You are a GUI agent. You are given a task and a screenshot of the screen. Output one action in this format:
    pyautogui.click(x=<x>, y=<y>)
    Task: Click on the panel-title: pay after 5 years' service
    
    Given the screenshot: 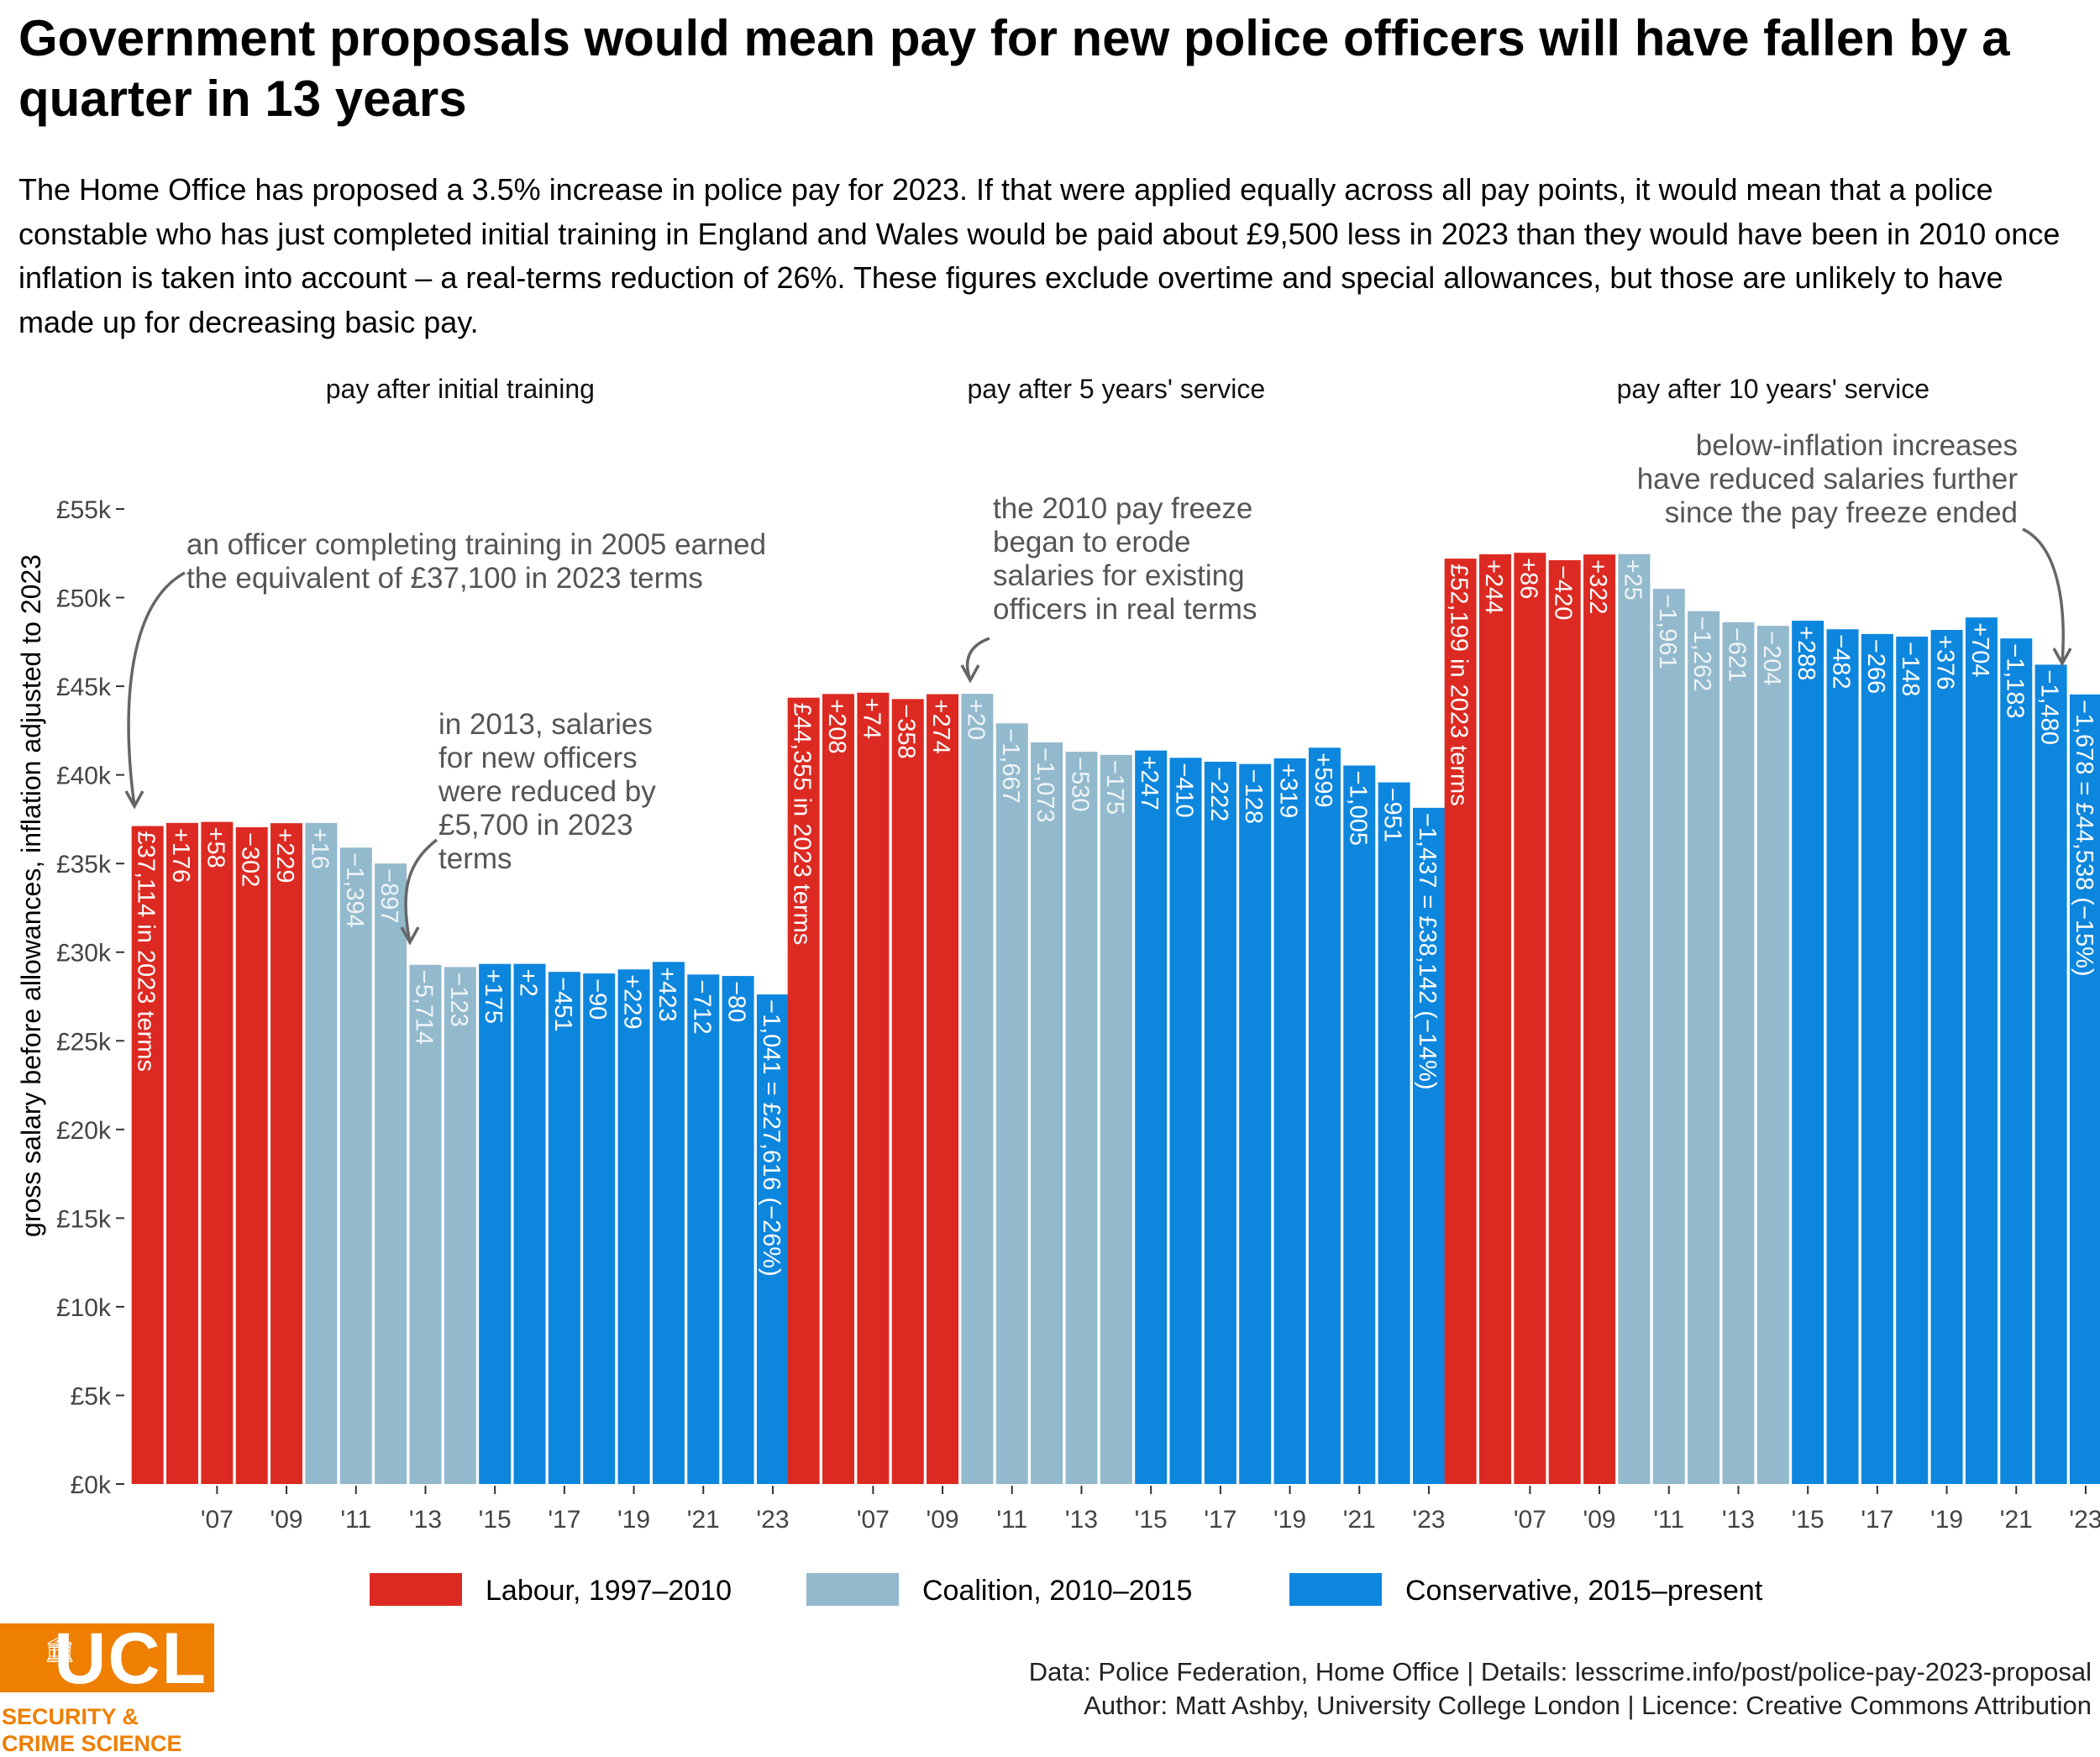 What is the action you would take?
    pyautogui.click(x=1116, y=389)
    